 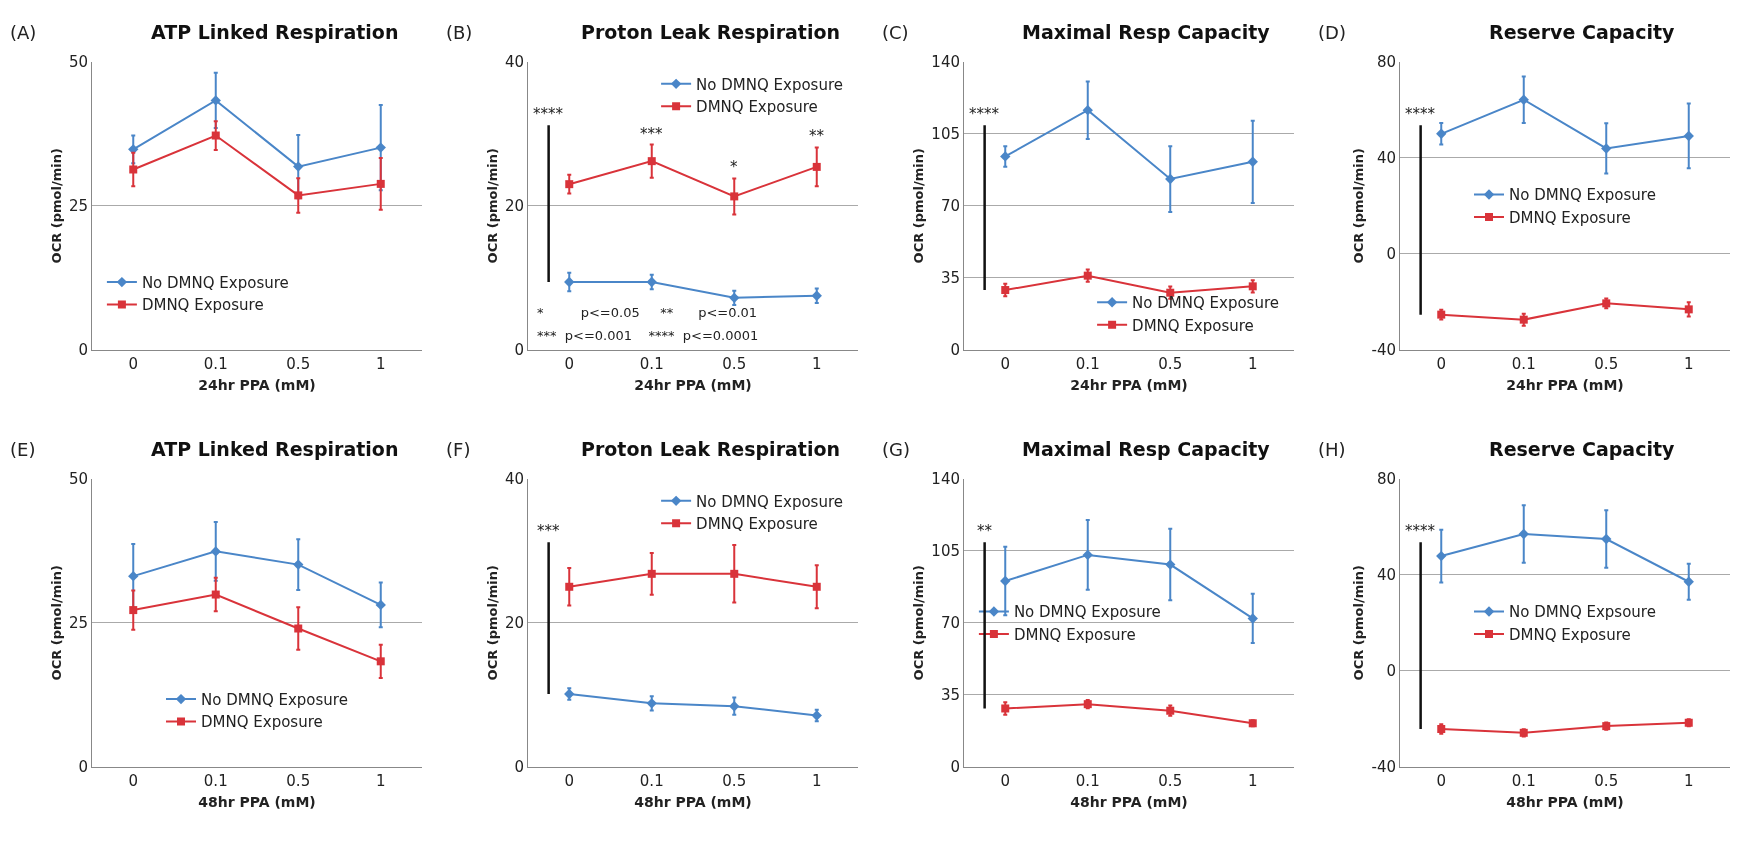 What do you see at coordinates (1582, 612) in the screenshot?
I see `legend-label: No DMNQ Expsoure` at bounding box center [1582, 612].